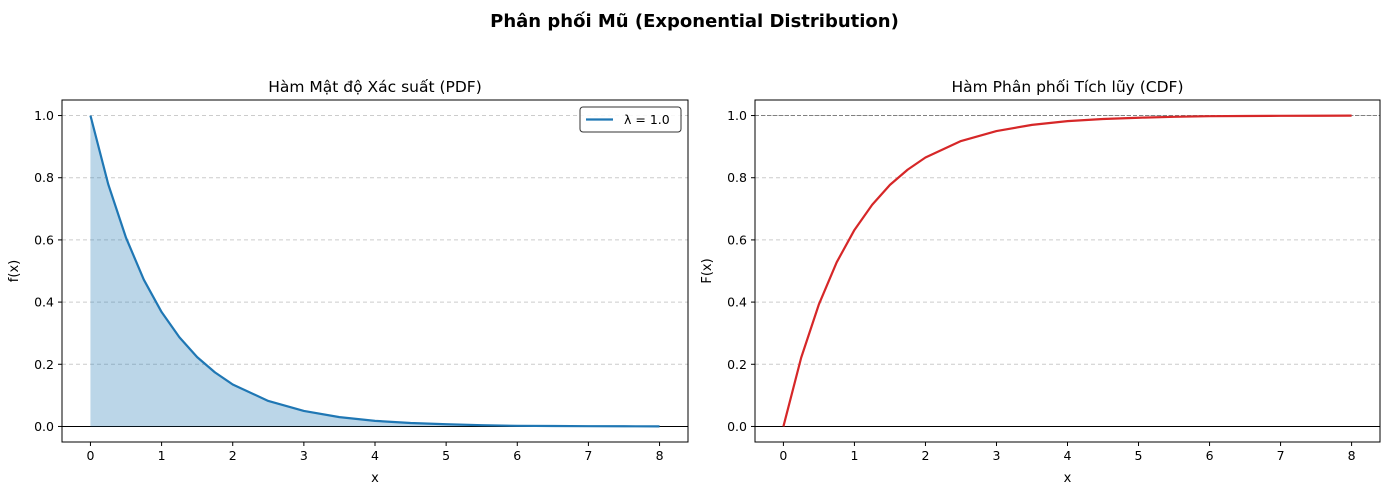  I want to click on figure-title: Phân phối Mũ (Exponential Distribution), so click(694, 21).